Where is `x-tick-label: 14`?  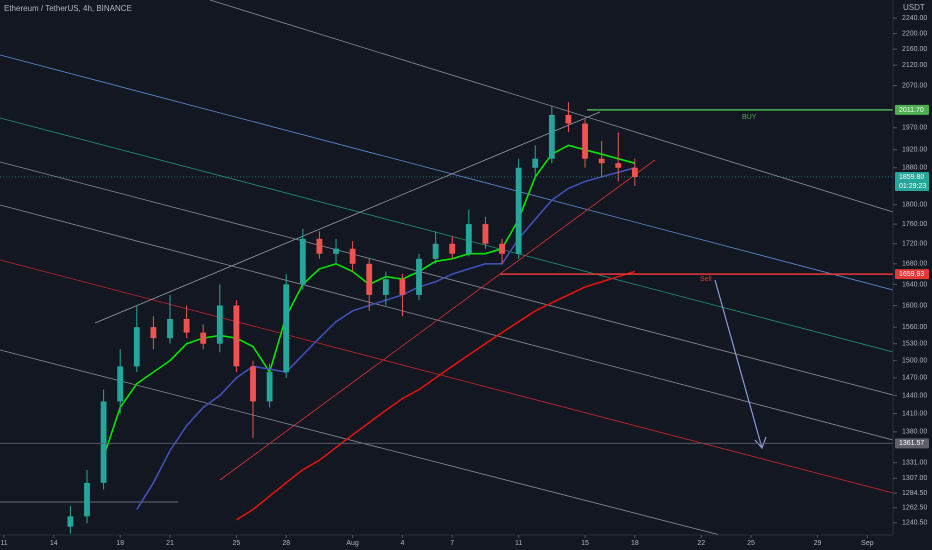 x-tick-label: 14 is located at coordinates (54, 543).